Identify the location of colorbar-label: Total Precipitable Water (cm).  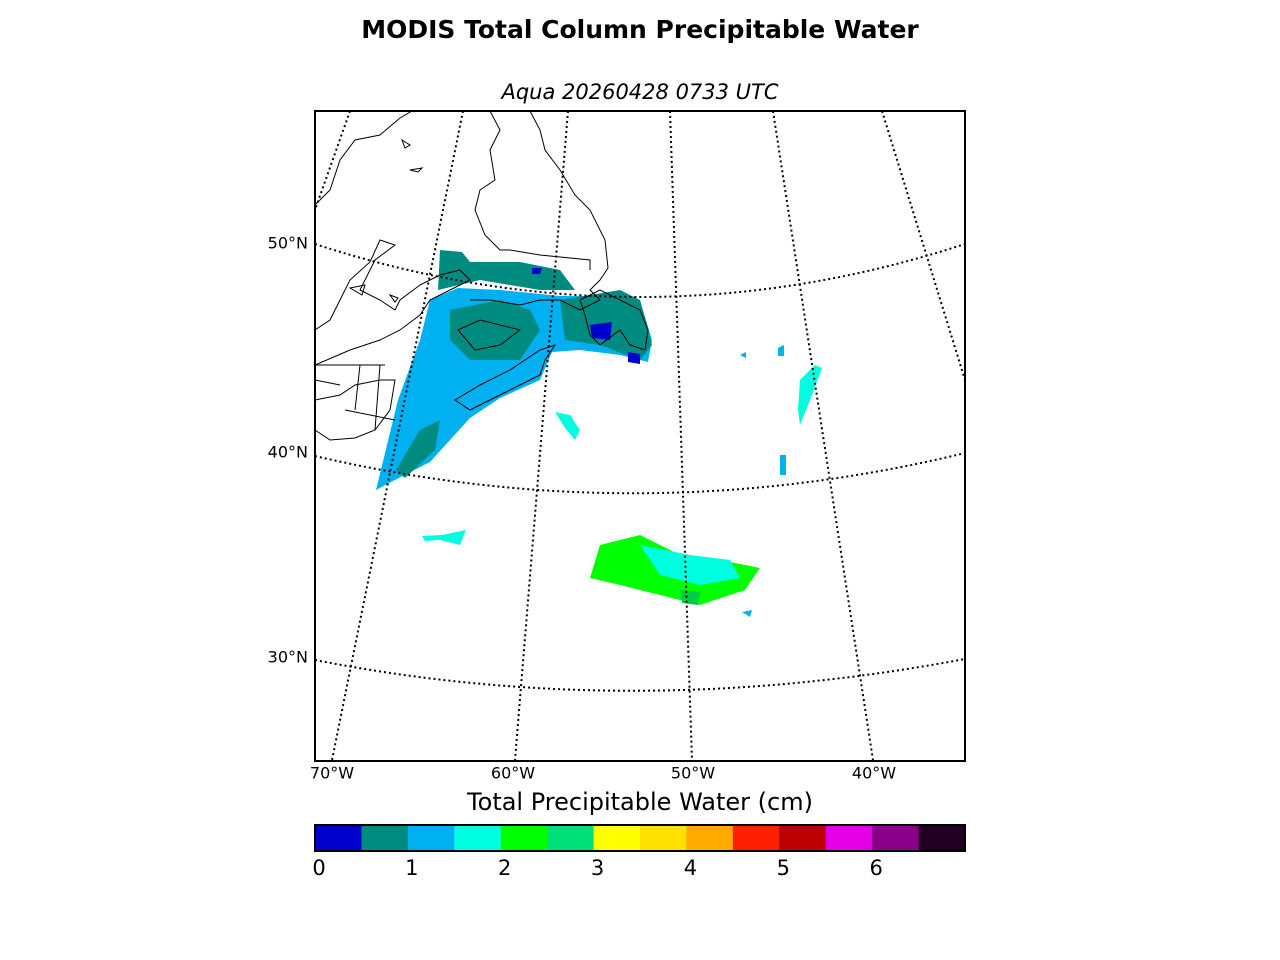
(639, 802).